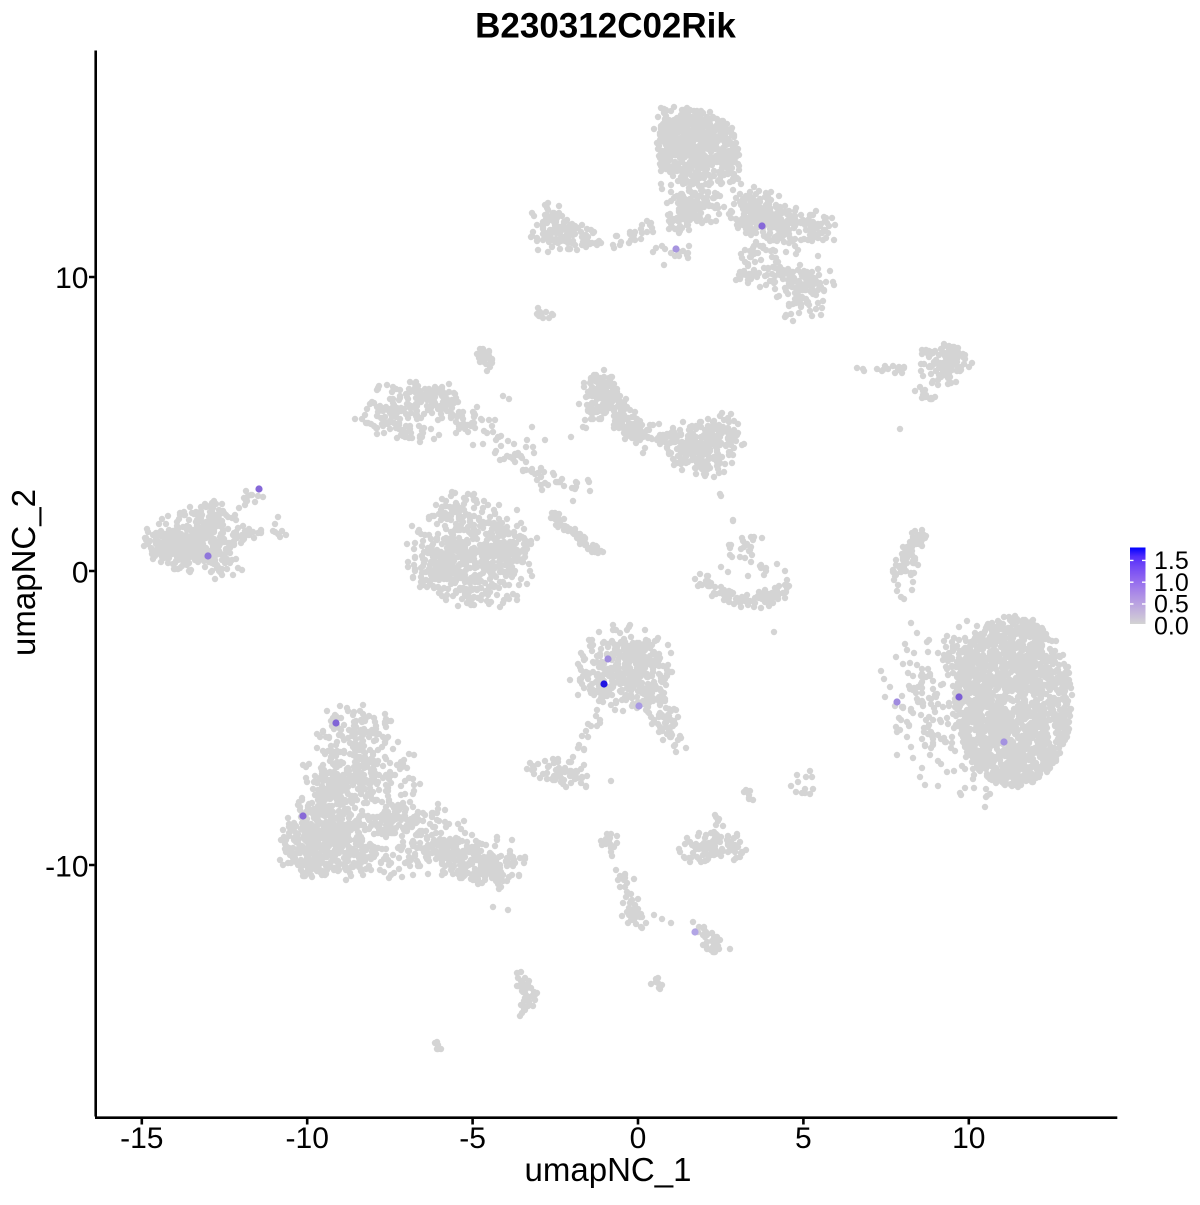 The width and height of the screenshot is (1200, 1205). I want to click on svg-text: 1.5, so click(1171, 561).